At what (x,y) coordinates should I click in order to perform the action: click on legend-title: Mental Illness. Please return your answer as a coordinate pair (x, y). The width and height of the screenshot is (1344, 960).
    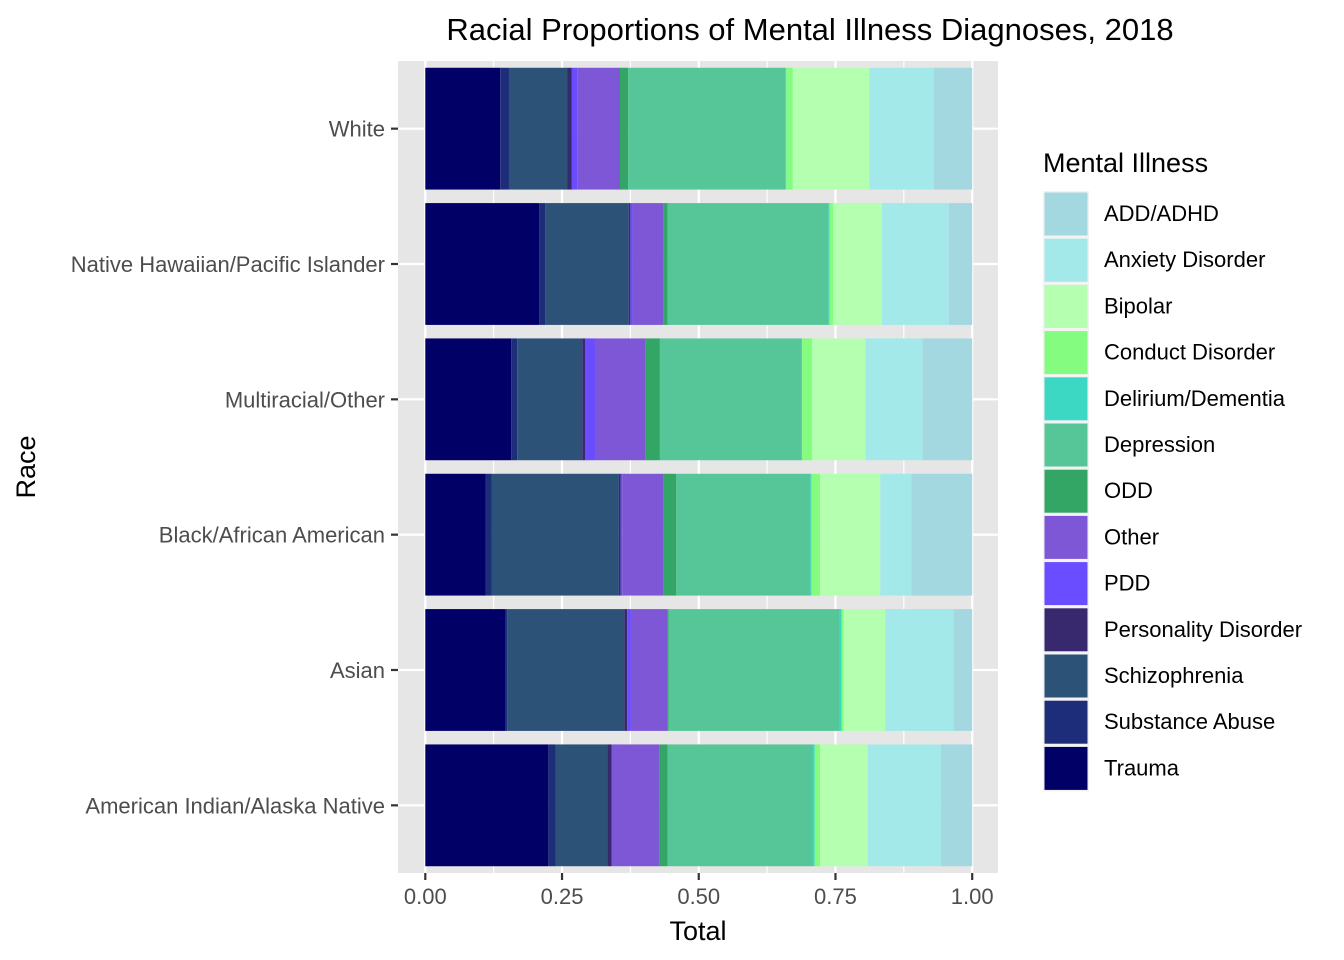
    Looking at the image, I should click on (1125, 163).